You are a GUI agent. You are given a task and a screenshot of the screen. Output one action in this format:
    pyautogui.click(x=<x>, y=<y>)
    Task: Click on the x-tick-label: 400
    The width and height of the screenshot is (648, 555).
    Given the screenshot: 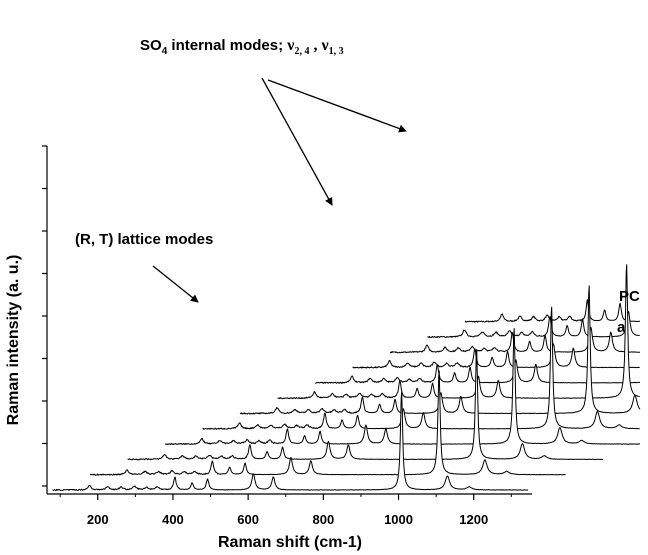 What is the action you would take?
    pyautogui.click(x=173, y=519)
    